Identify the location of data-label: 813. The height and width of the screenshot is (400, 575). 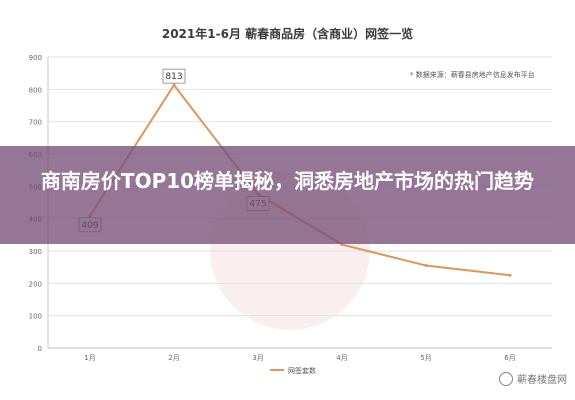
(173, 77).